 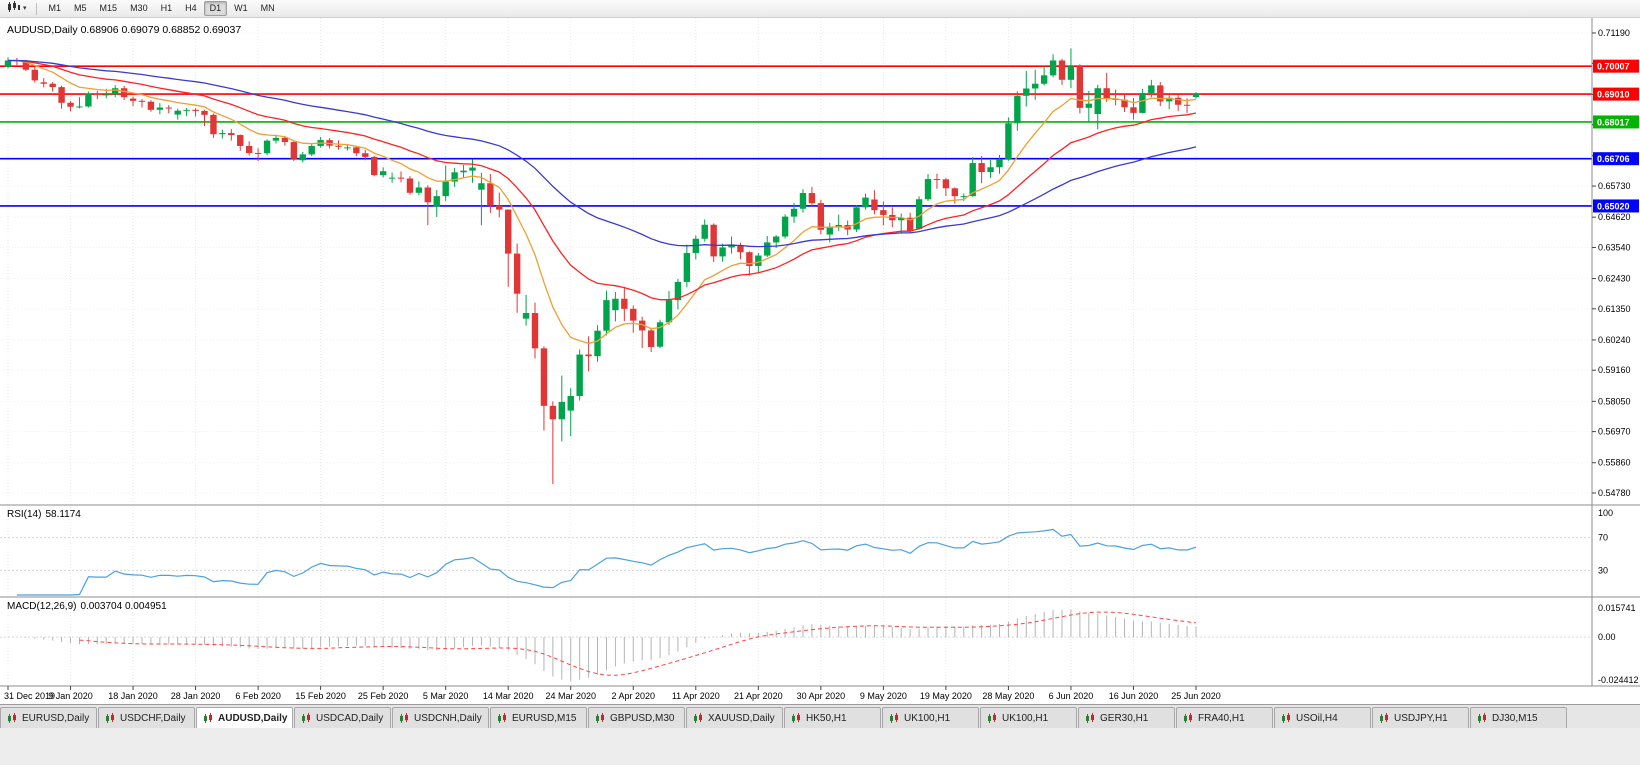 What do you see at coordinates (80, 8) in the screenshot?
I see `timeframe-button-m5: M5` at bounding box center [80, 8].